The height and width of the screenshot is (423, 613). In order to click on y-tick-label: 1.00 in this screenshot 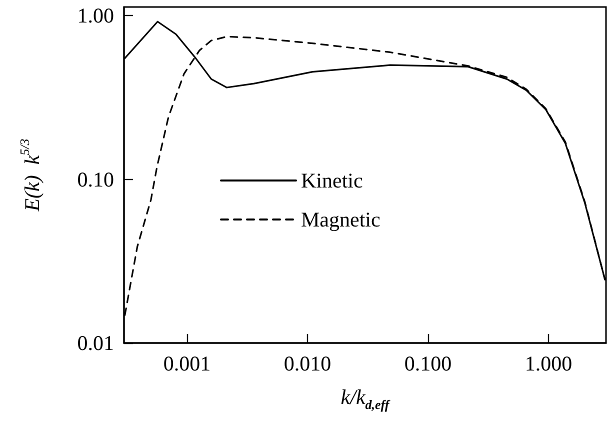, I will do `click(95, 16)`.